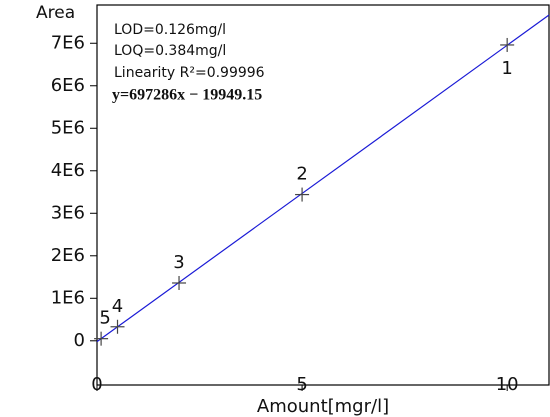 The height and width of the screenshot is (417, 550). Describe the element at coordinates (117, 306) in the screenshot. I see `point-label: 4` at that location.